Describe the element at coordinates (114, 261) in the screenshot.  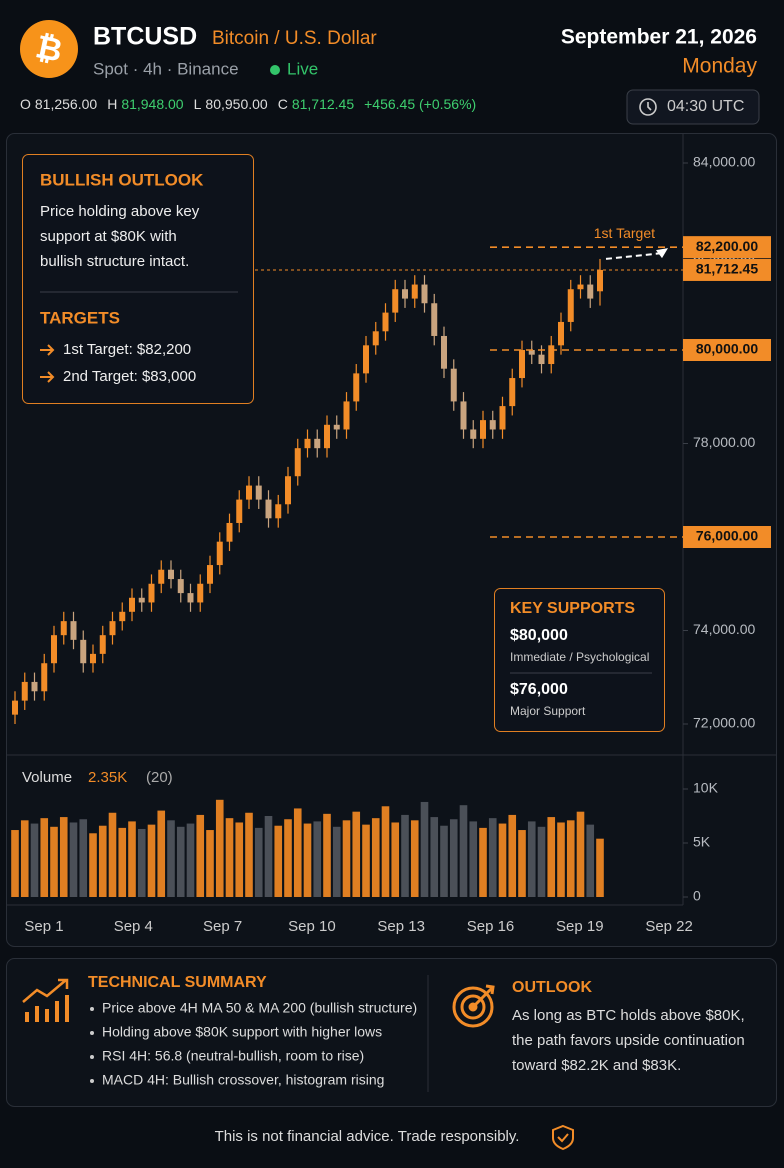
I see `bullish-line: bullish structure intact.` at that location.